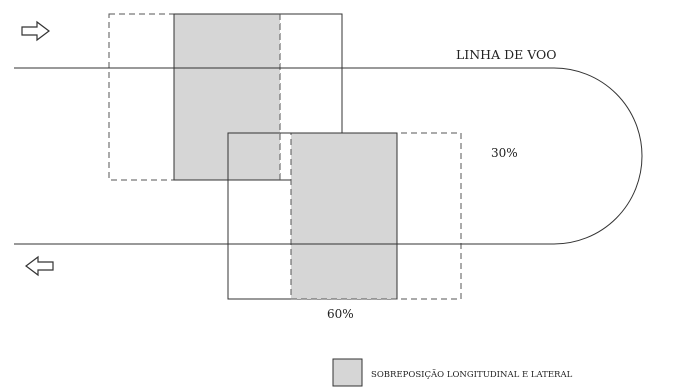  Describe the element at coordinates (472, 374) in the screenshot. I see `legend-label: SOBREPOSIÇÃO LONGITUDINAL E LATERAL` at that location.